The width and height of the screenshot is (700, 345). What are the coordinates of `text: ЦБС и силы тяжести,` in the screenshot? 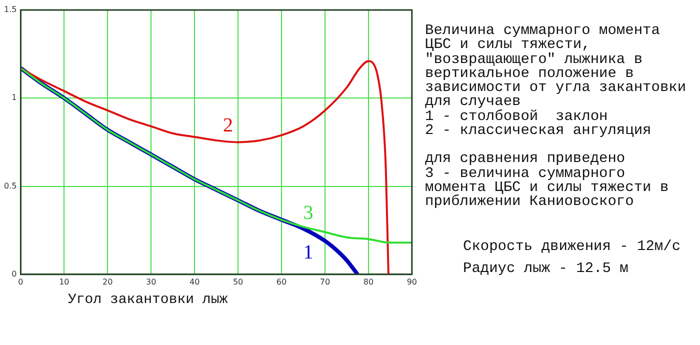 It's located at (508, 45).